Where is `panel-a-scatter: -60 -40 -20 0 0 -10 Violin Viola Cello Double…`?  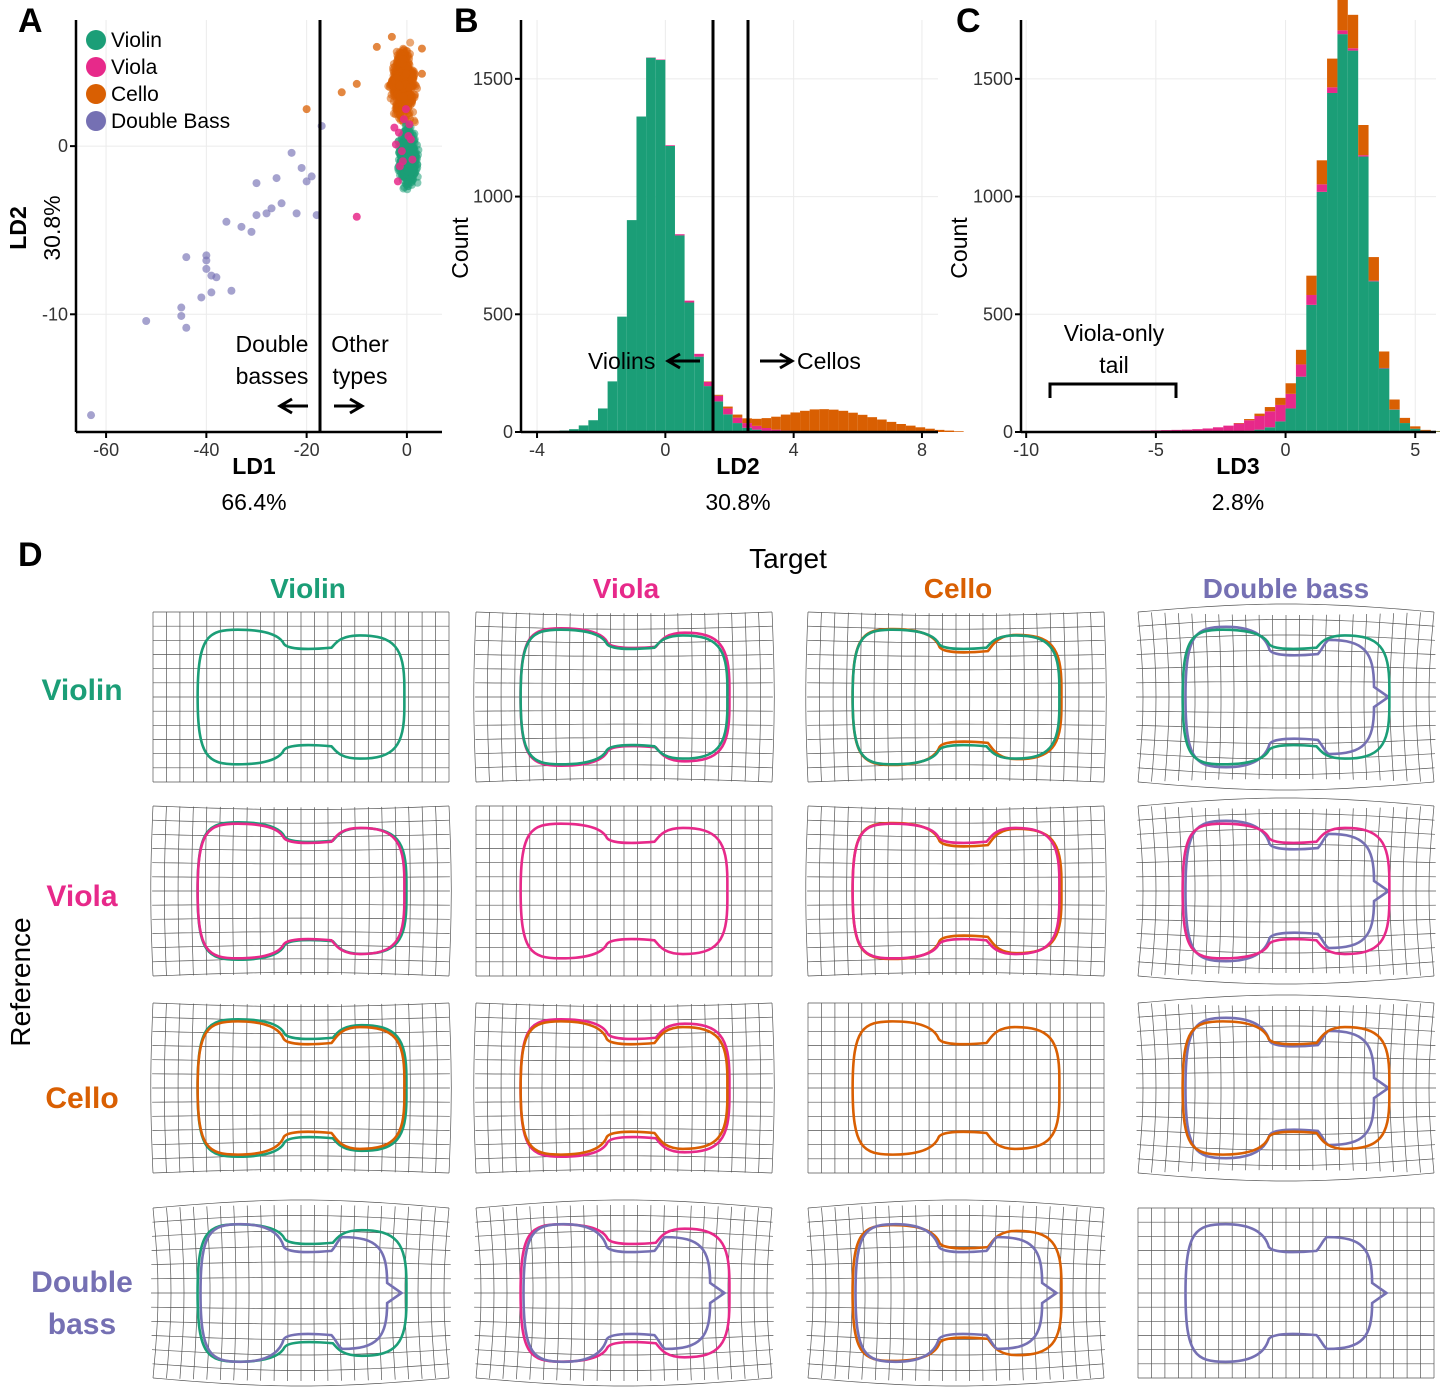 panel-a-scatter: -60 -40 -20 0 0 -10 Violin Viola Cello Double… is located at coordinates (223, 267).